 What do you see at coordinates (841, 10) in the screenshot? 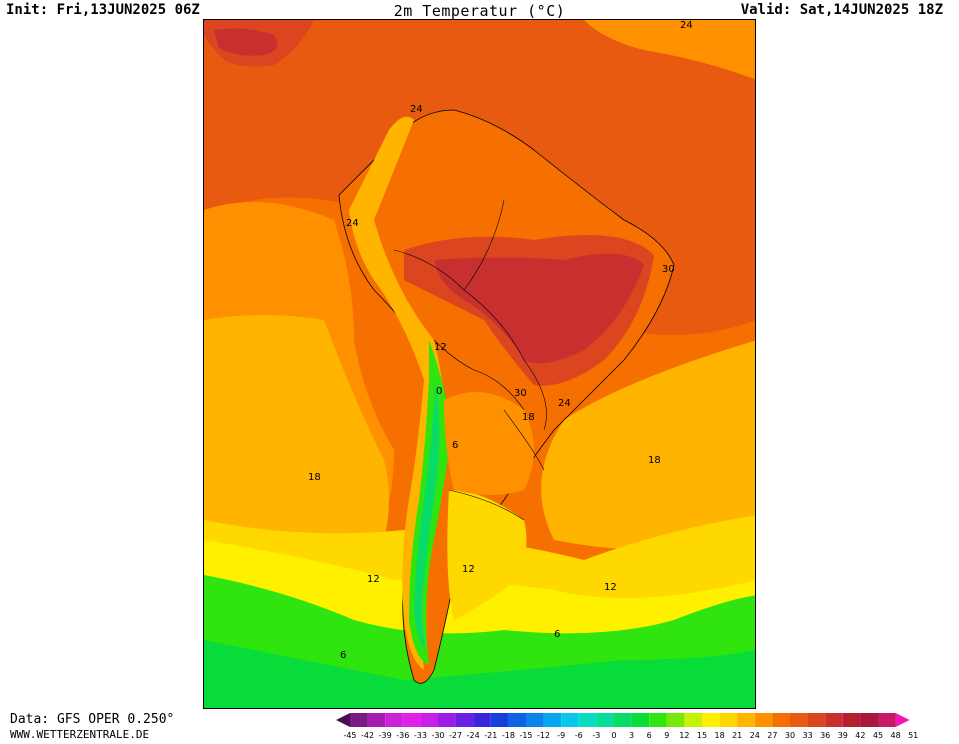
I see `valid-time: Valid: Sat,14JUN2025 18Z` at bounding box center [841, 10].